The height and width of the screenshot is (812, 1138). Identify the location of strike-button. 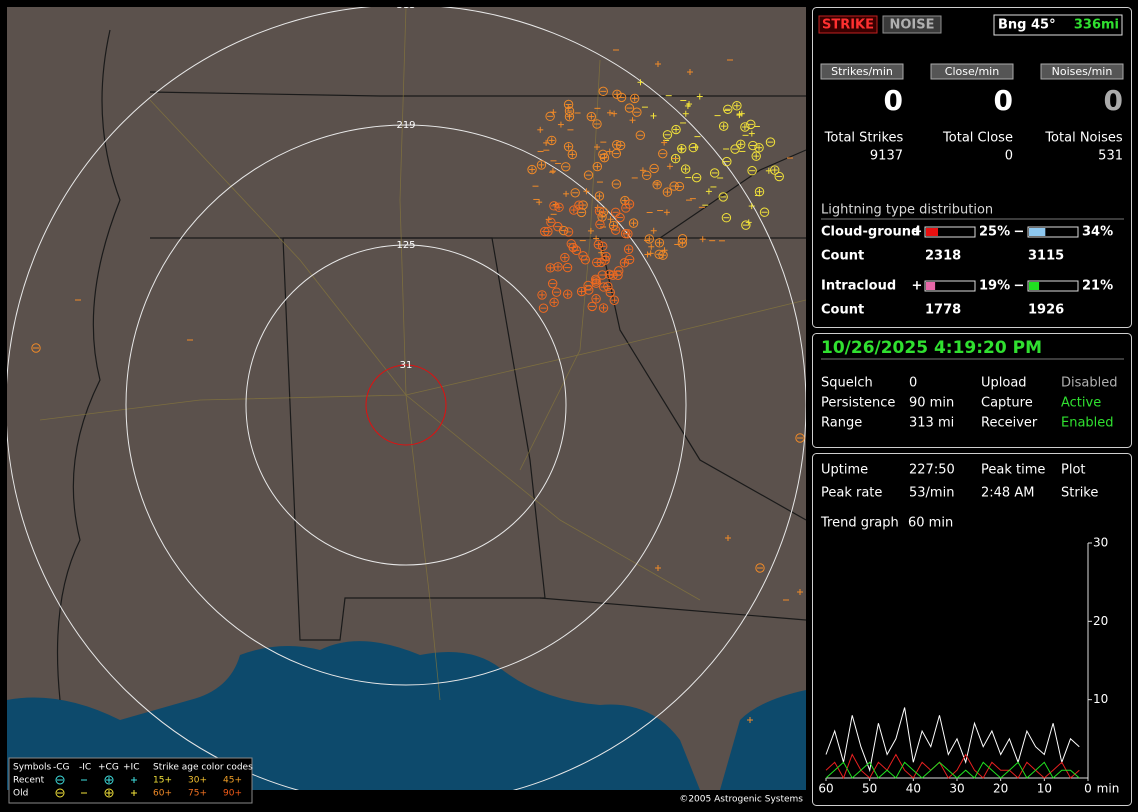
(848, 24).